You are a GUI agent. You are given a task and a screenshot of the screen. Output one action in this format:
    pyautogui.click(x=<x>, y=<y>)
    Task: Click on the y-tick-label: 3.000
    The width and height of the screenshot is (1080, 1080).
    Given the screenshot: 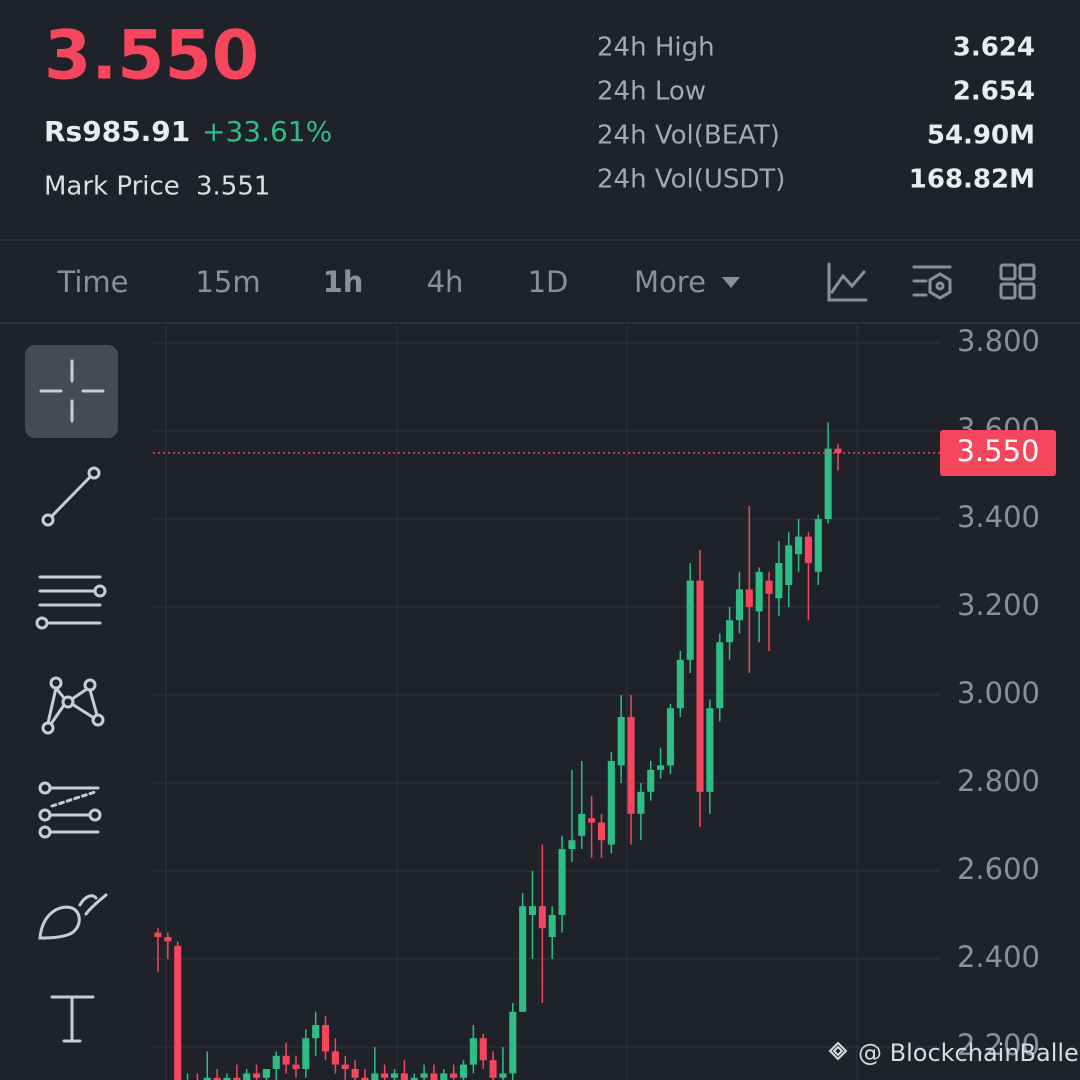 What is the action you would take?
    pyautogui.click(x=998, y=693)
    